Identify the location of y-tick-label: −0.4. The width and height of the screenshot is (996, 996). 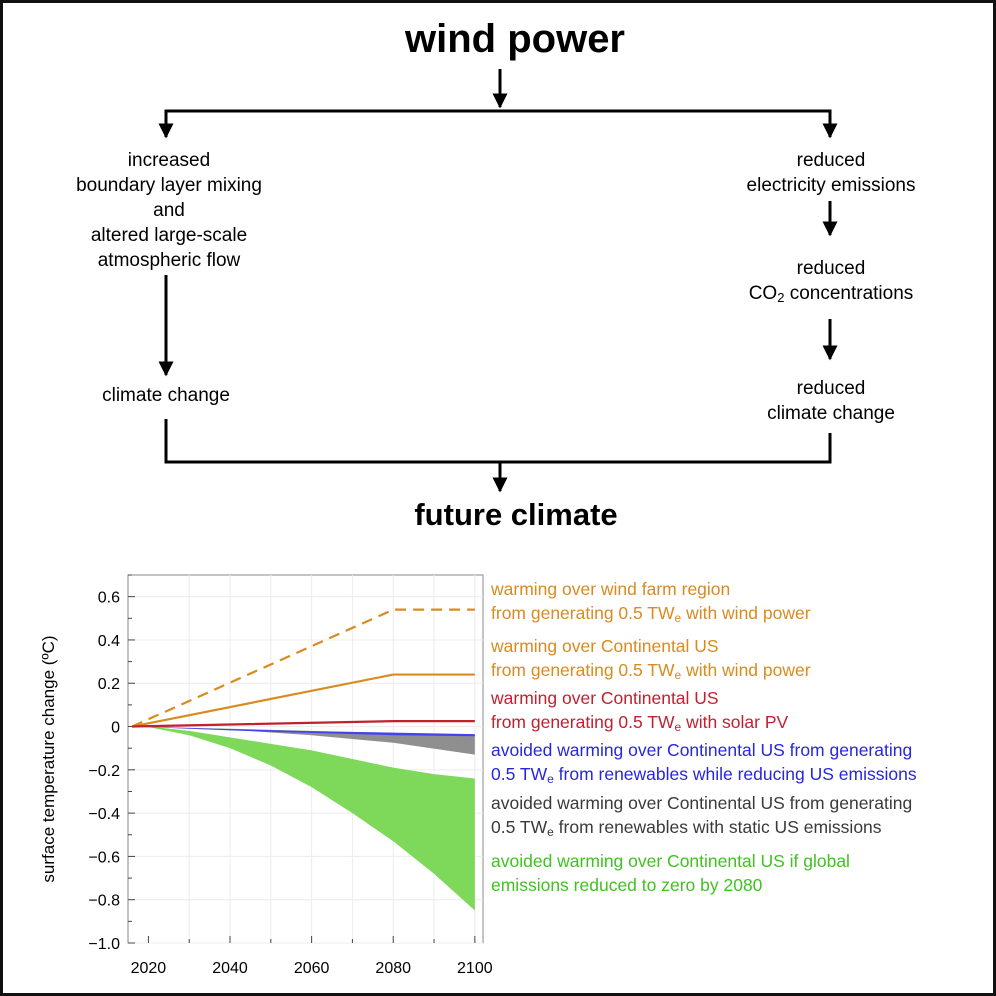
(104, 814).